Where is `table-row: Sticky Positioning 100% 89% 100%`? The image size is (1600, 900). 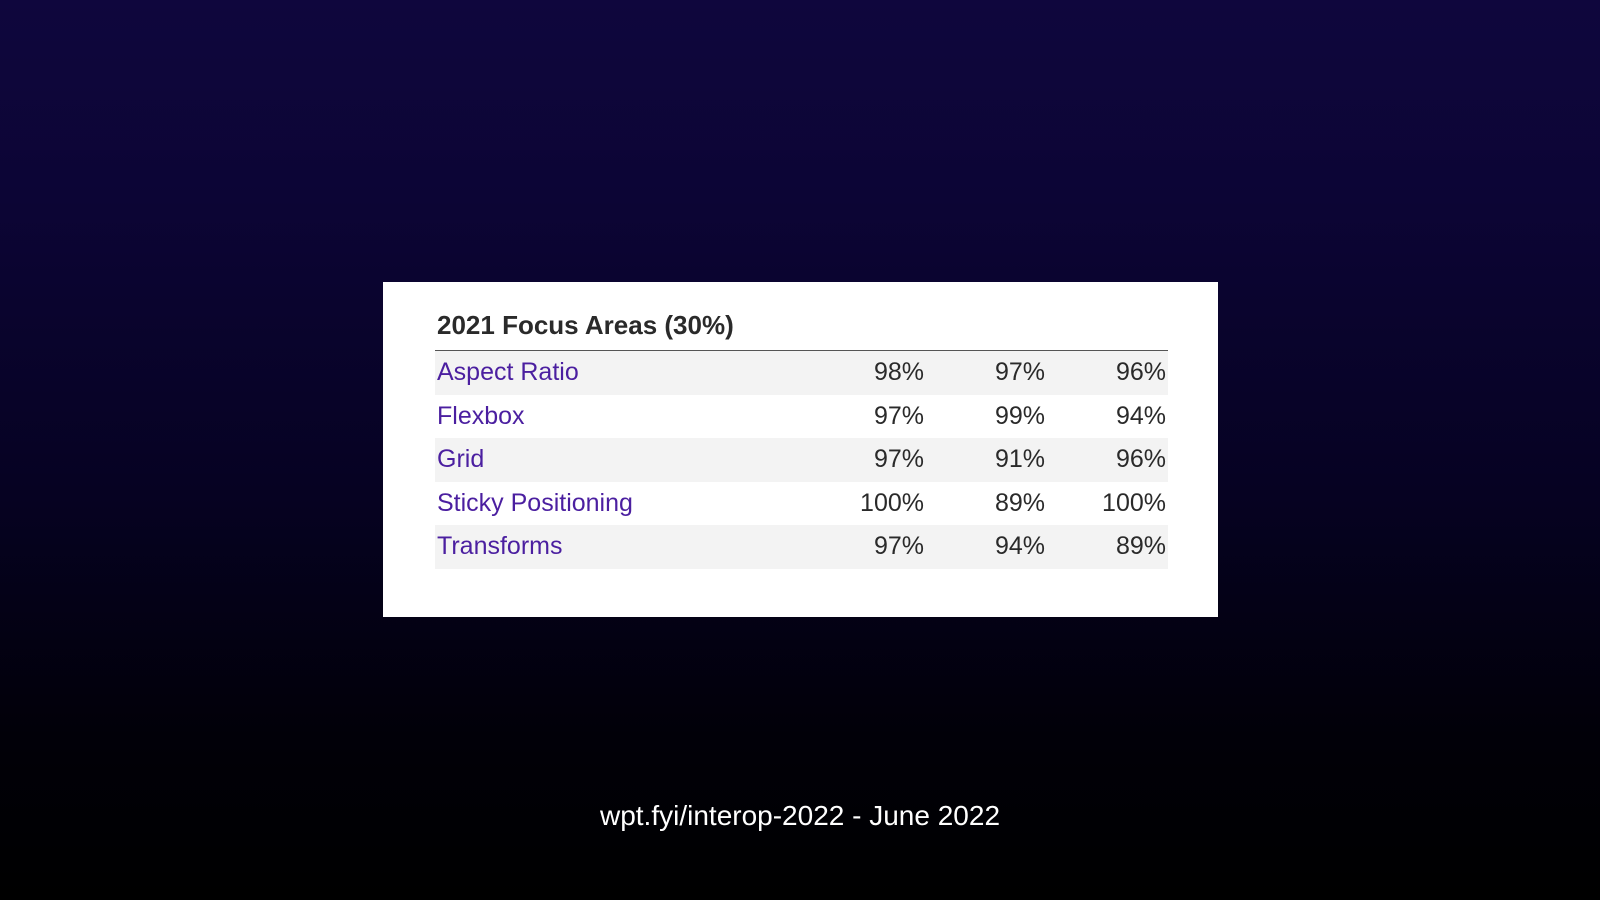 table-row: Sticky Positioning 100% 89% 100% is located at coordinates (801, 504).